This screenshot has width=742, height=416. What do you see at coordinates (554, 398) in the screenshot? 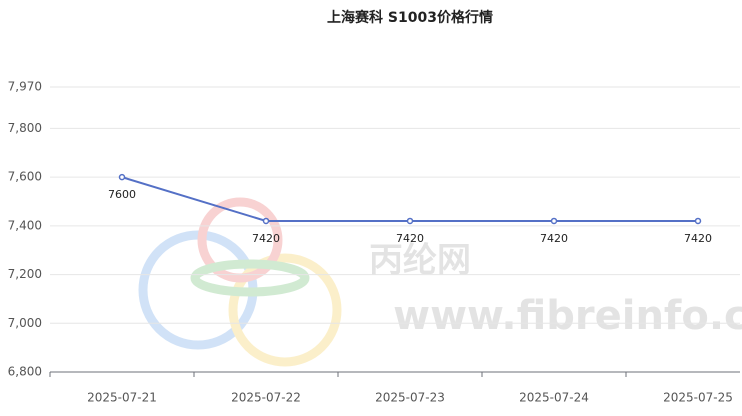
I see `x-tick-label: 2025-07-24` at bounding box center [554, 398].